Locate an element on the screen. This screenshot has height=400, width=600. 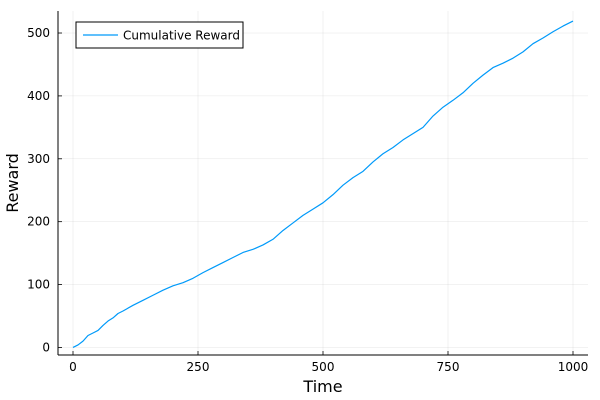
legend: Cumulative Reward is located at coordinates (159, 35).